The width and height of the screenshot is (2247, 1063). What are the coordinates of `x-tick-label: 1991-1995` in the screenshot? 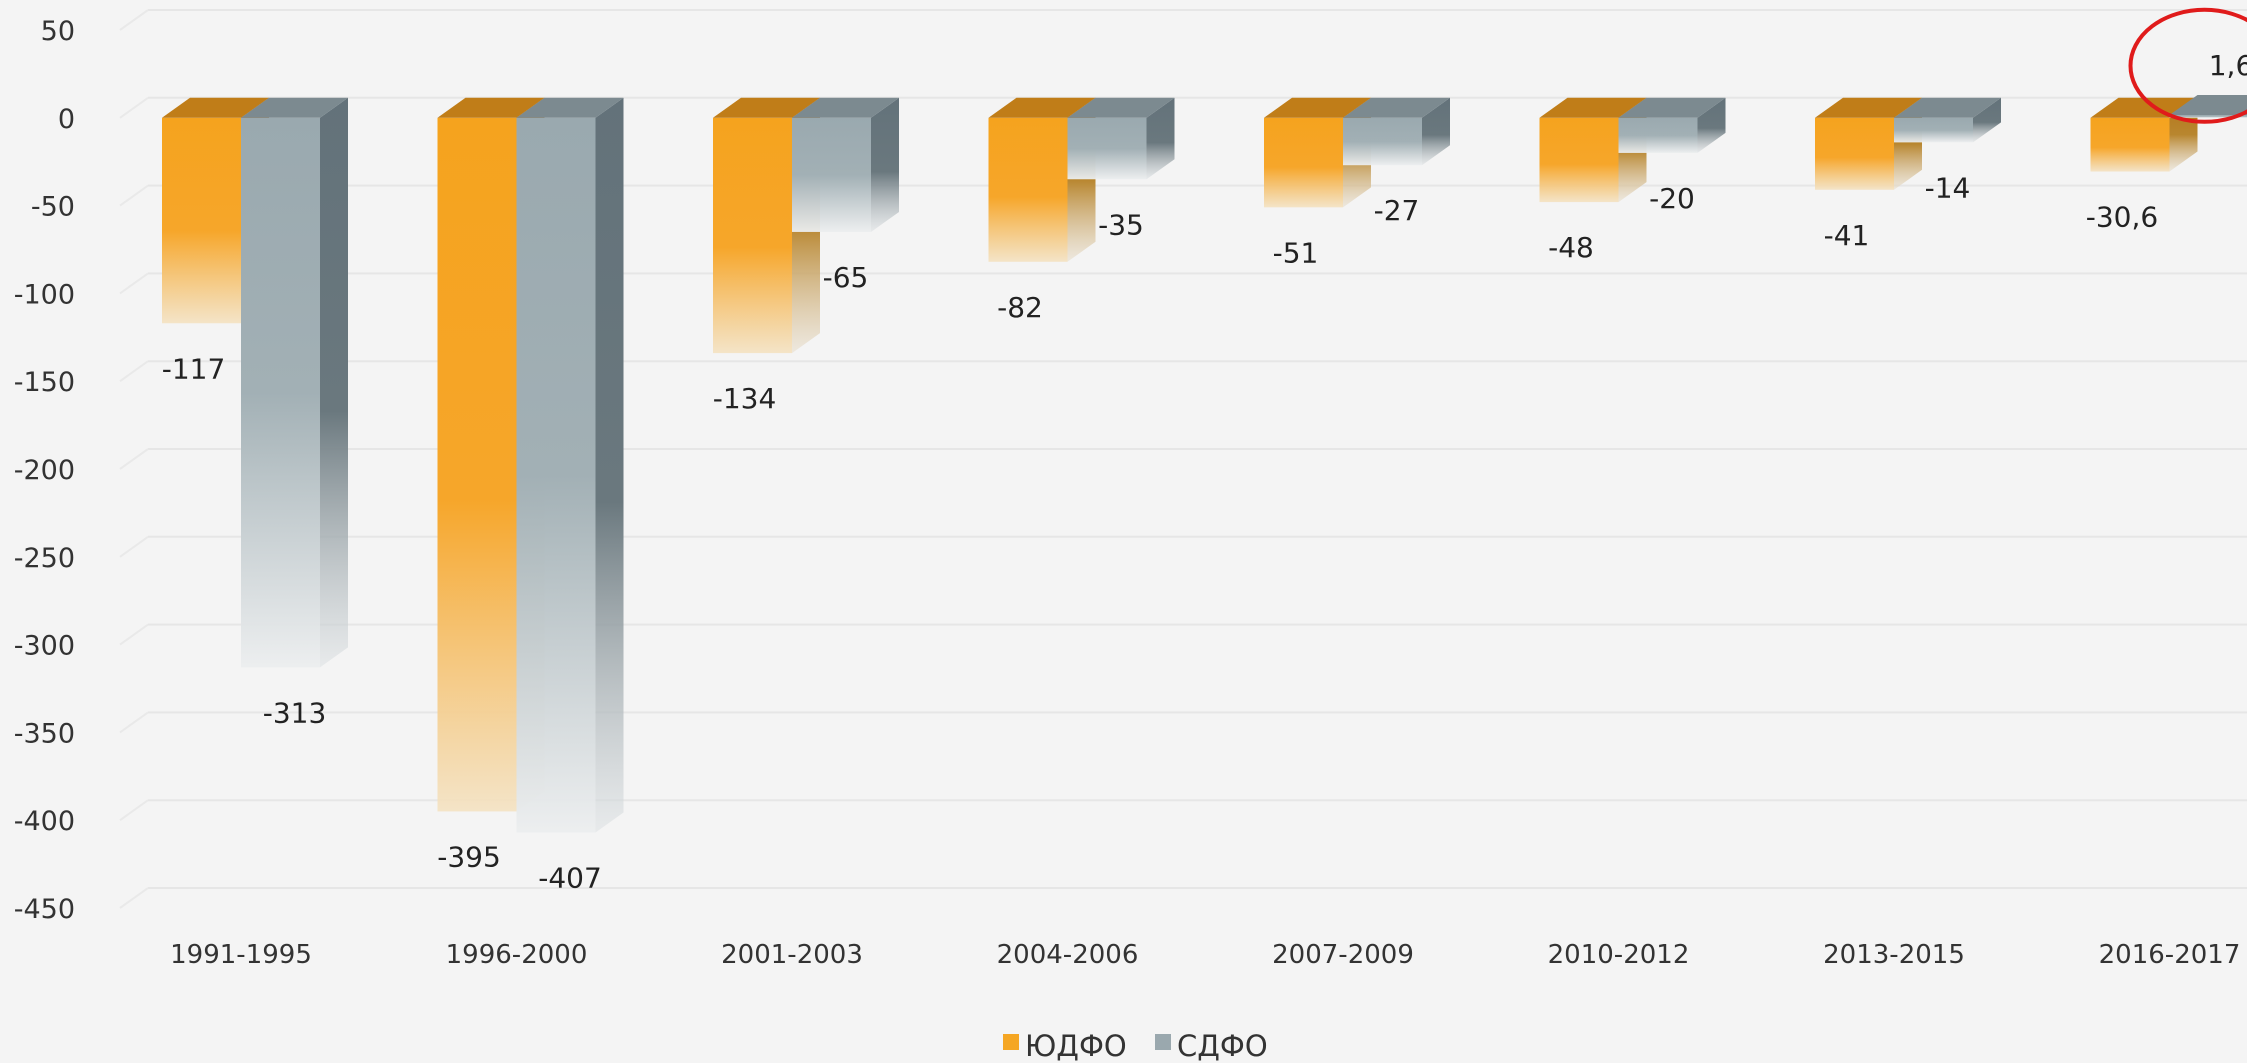 It's located at (241, 955).